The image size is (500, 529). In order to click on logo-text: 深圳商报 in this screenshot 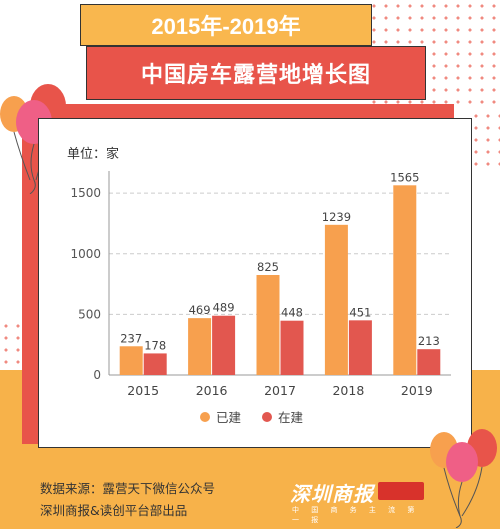, I will do `click(332, 494)`.